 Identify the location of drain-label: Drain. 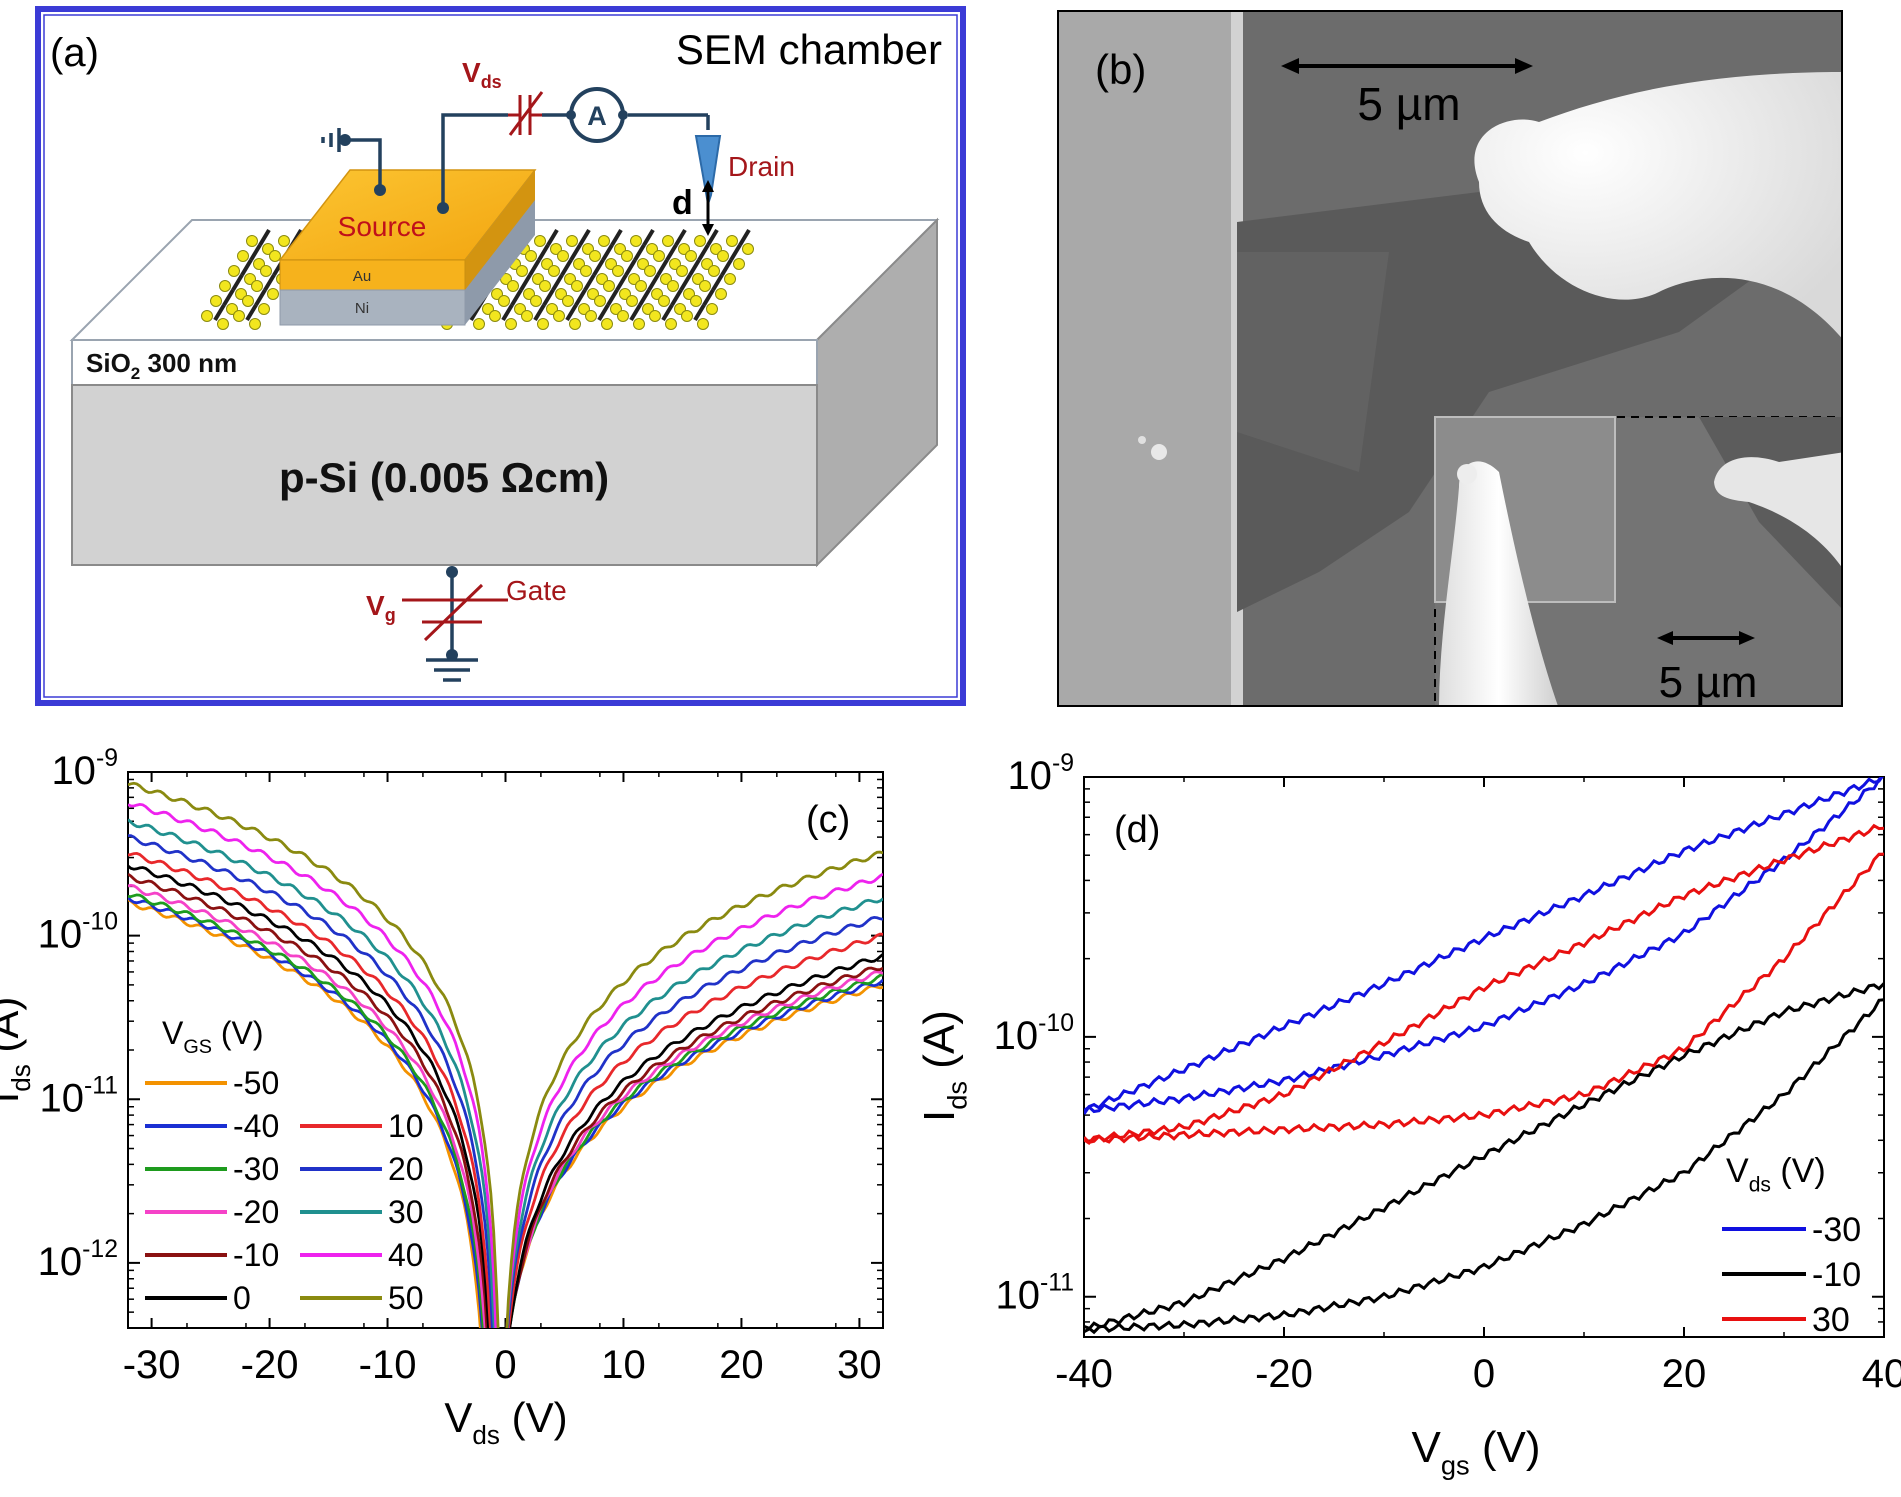
(761, 166).